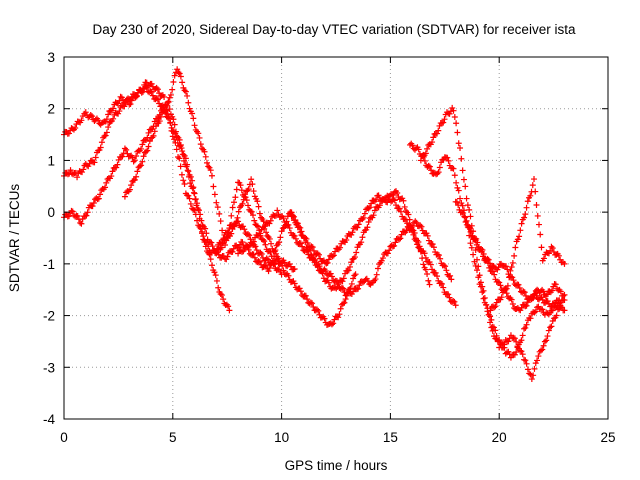 The width and height of the screenshot is (640, 480). I want to click on y-axis-label: SDTVAR / TECUs, so click(14, 238).